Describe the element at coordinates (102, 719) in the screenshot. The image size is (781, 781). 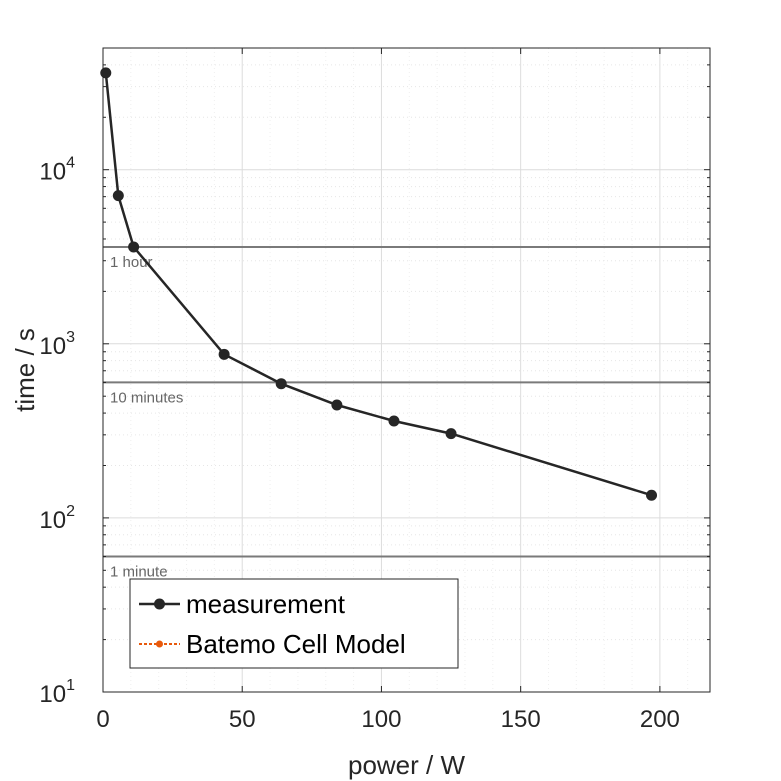
I see `x-tick-label: 0` at that location.